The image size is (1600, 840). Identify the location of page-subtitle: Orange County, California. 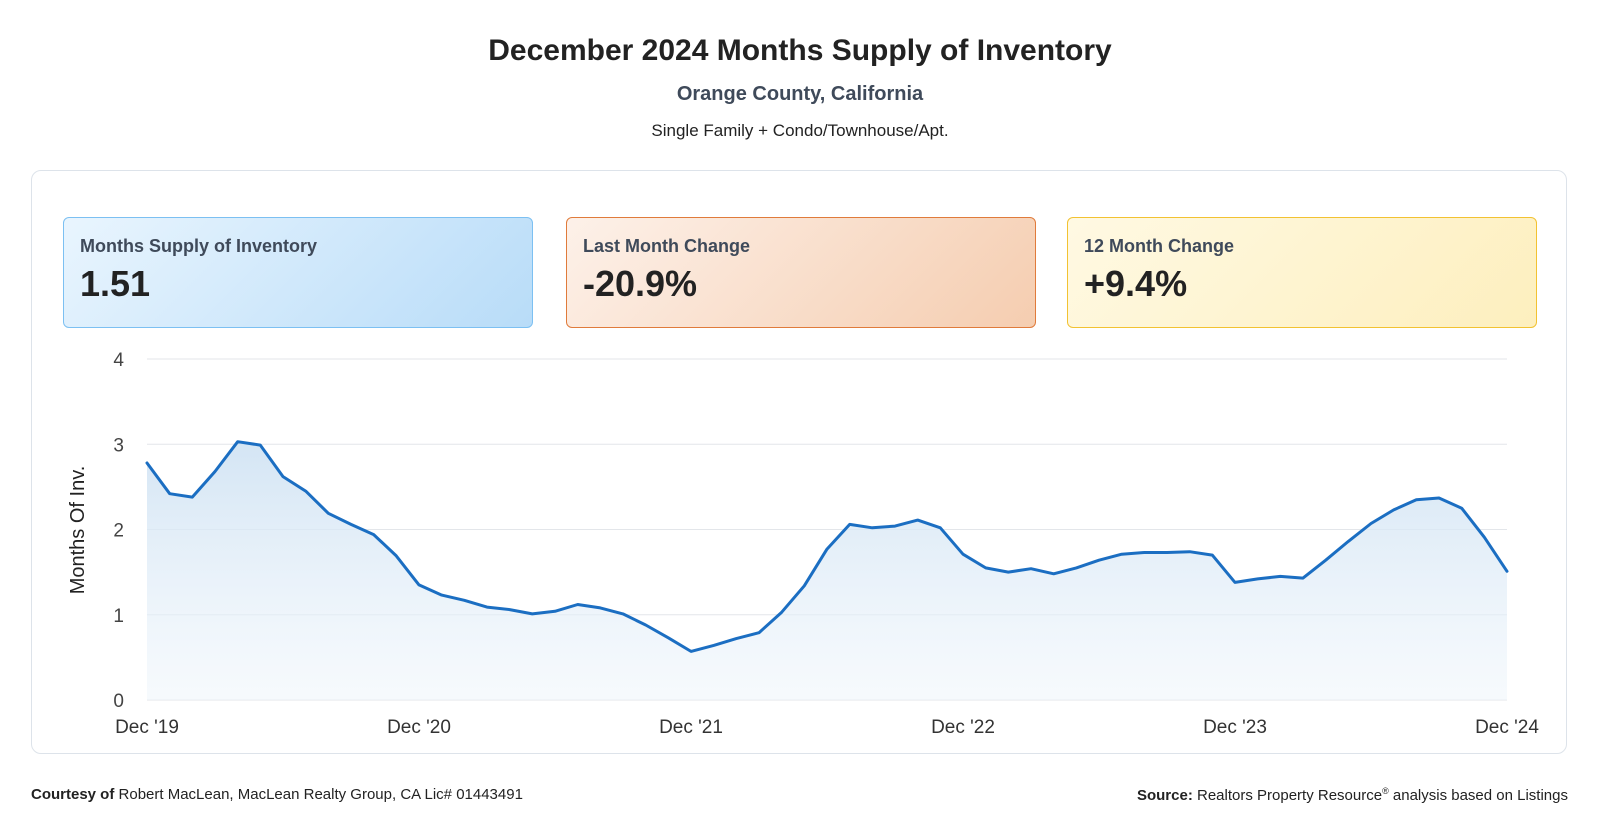
(800, 94).